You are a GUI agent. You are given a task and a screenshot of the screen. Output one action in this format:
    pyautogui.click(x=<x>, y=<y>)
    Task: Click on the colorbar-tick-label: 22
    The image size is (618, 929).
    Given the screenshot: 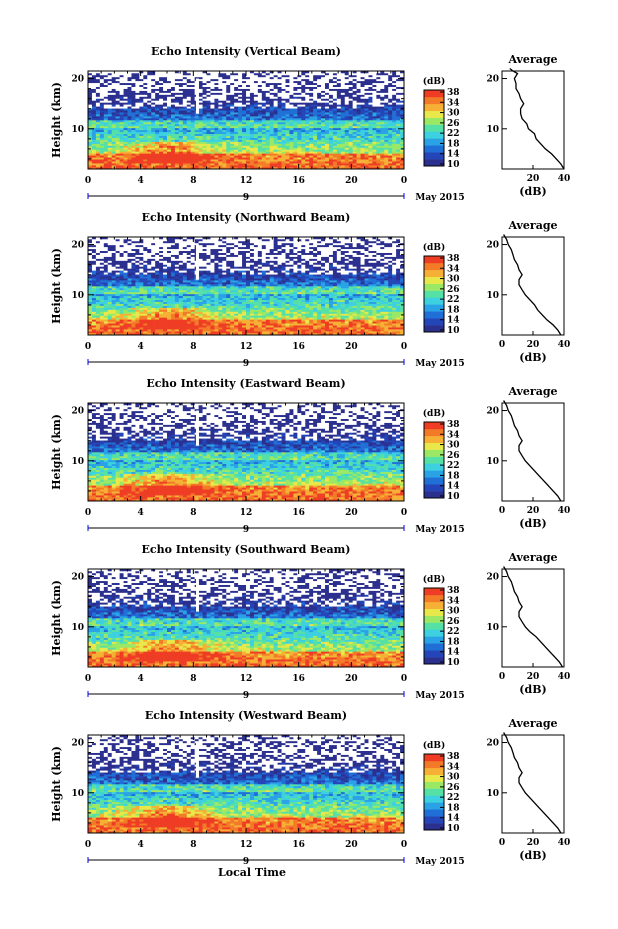 What is the action you would take?
    pyautogui.click(x=453, y=466)
    